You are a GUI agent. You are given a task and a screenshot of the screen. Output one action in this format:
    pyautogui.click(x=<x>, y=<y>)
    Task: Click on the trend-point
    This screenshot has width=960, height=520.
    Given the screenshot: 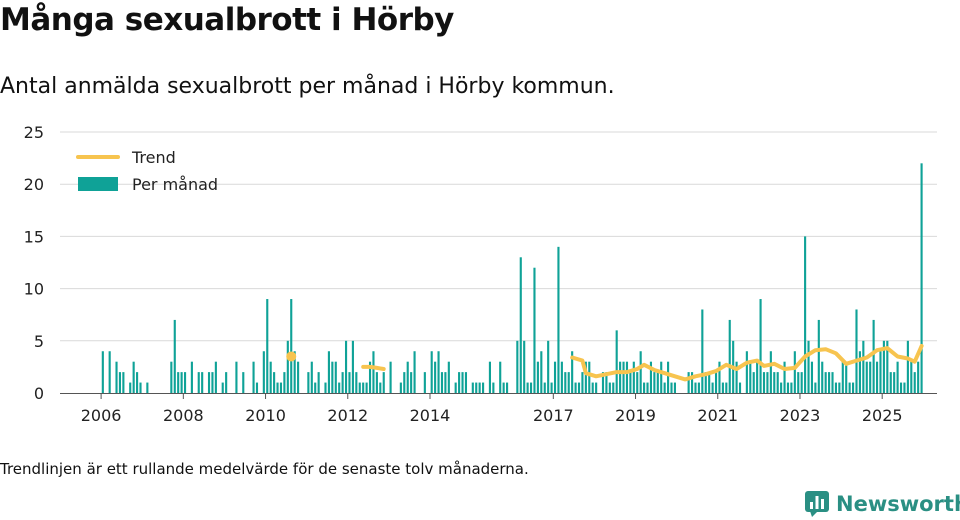 What is the action you would take?
    pyautogui.click(x=291, y=356)
    